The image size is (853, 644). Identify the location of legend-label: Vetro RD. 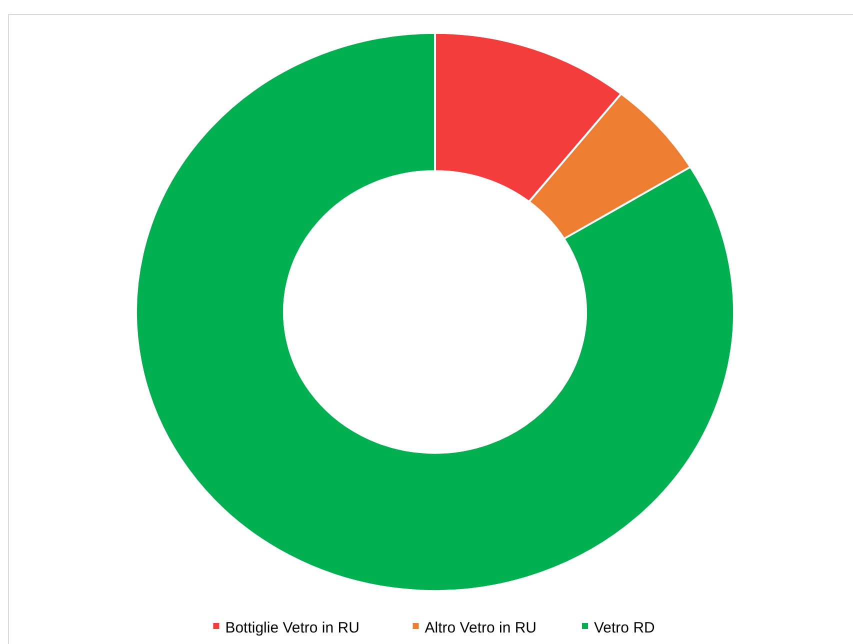
(625, 627).